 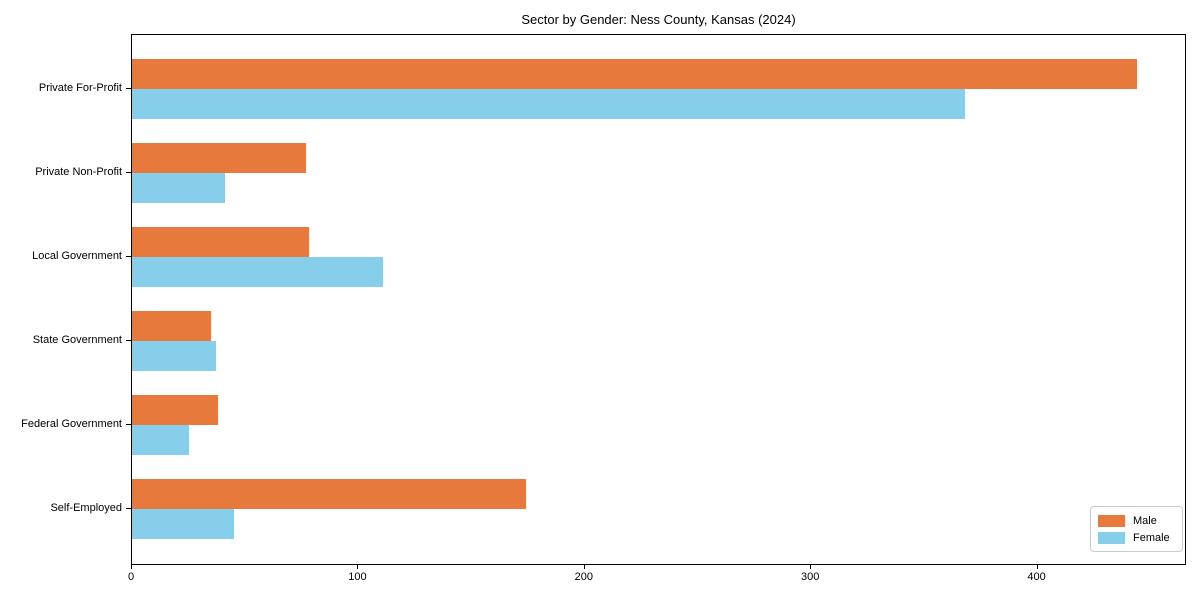 I want to click on legend-swatch-male, so click(x=1111, y=520).